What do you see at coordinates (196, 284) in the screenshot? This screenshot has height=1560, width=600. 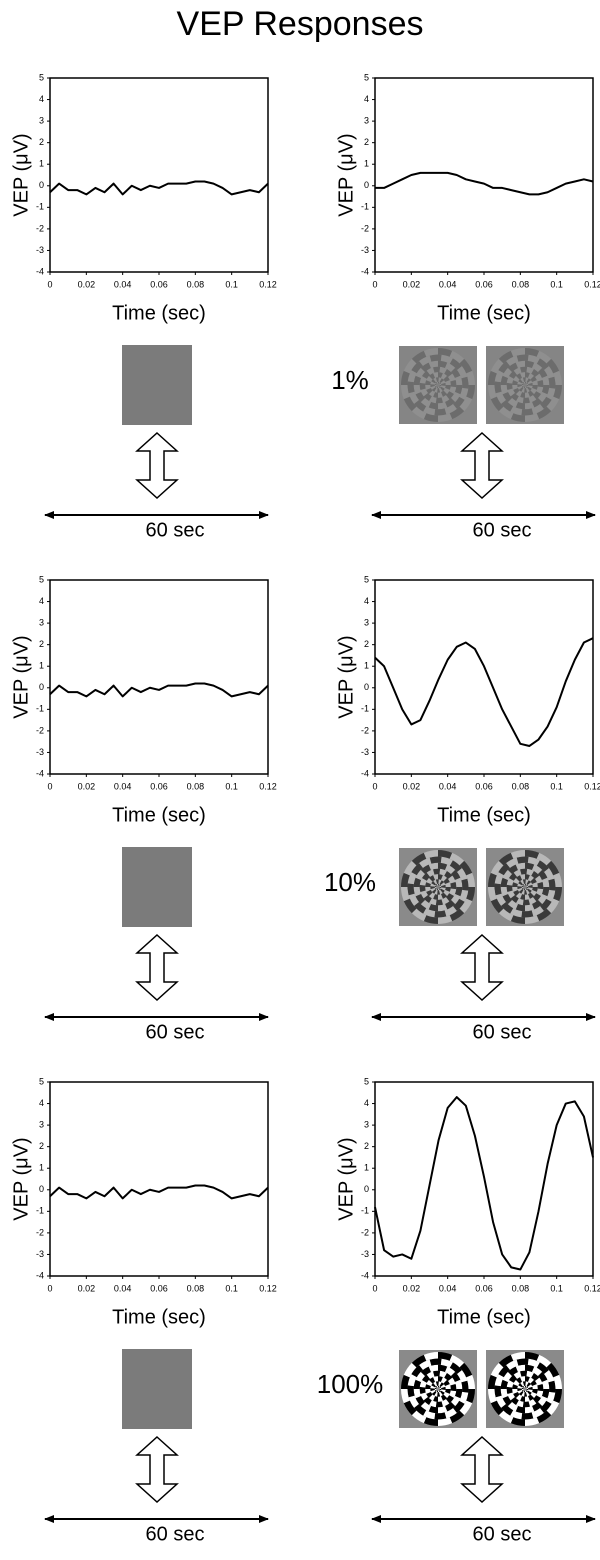 I see `x-tick-label: 0.08` at bounding box center [196, 284].